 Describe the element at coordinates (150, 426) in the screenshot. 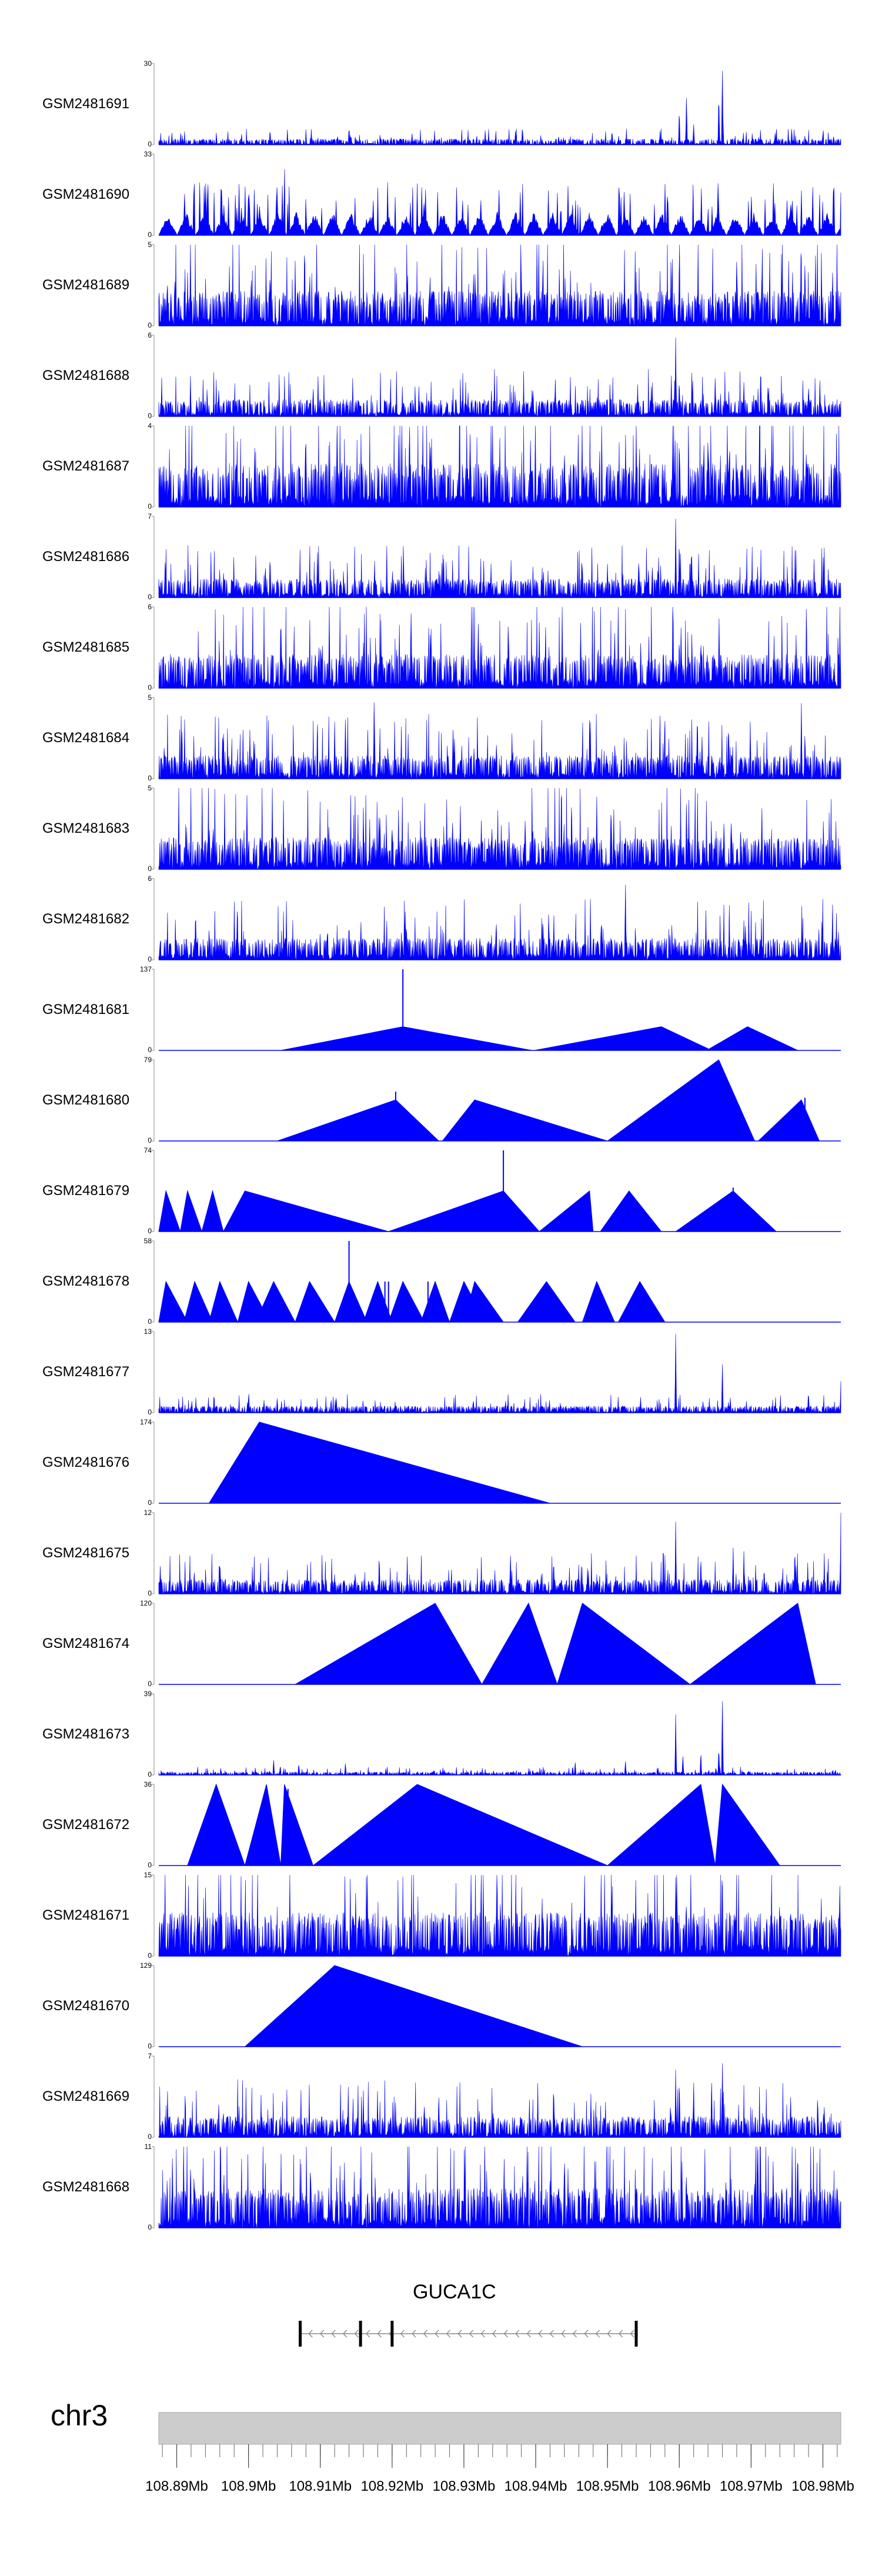

I see `y-axis-max-label: 4` at that location.